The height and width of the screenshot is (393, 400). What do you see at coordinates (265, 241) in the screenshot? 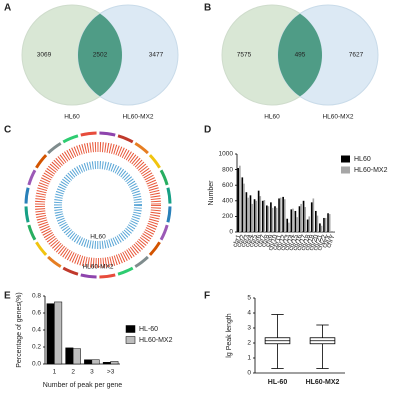
I see `x-tick-label: chr8` at bounding box center [265, 241].